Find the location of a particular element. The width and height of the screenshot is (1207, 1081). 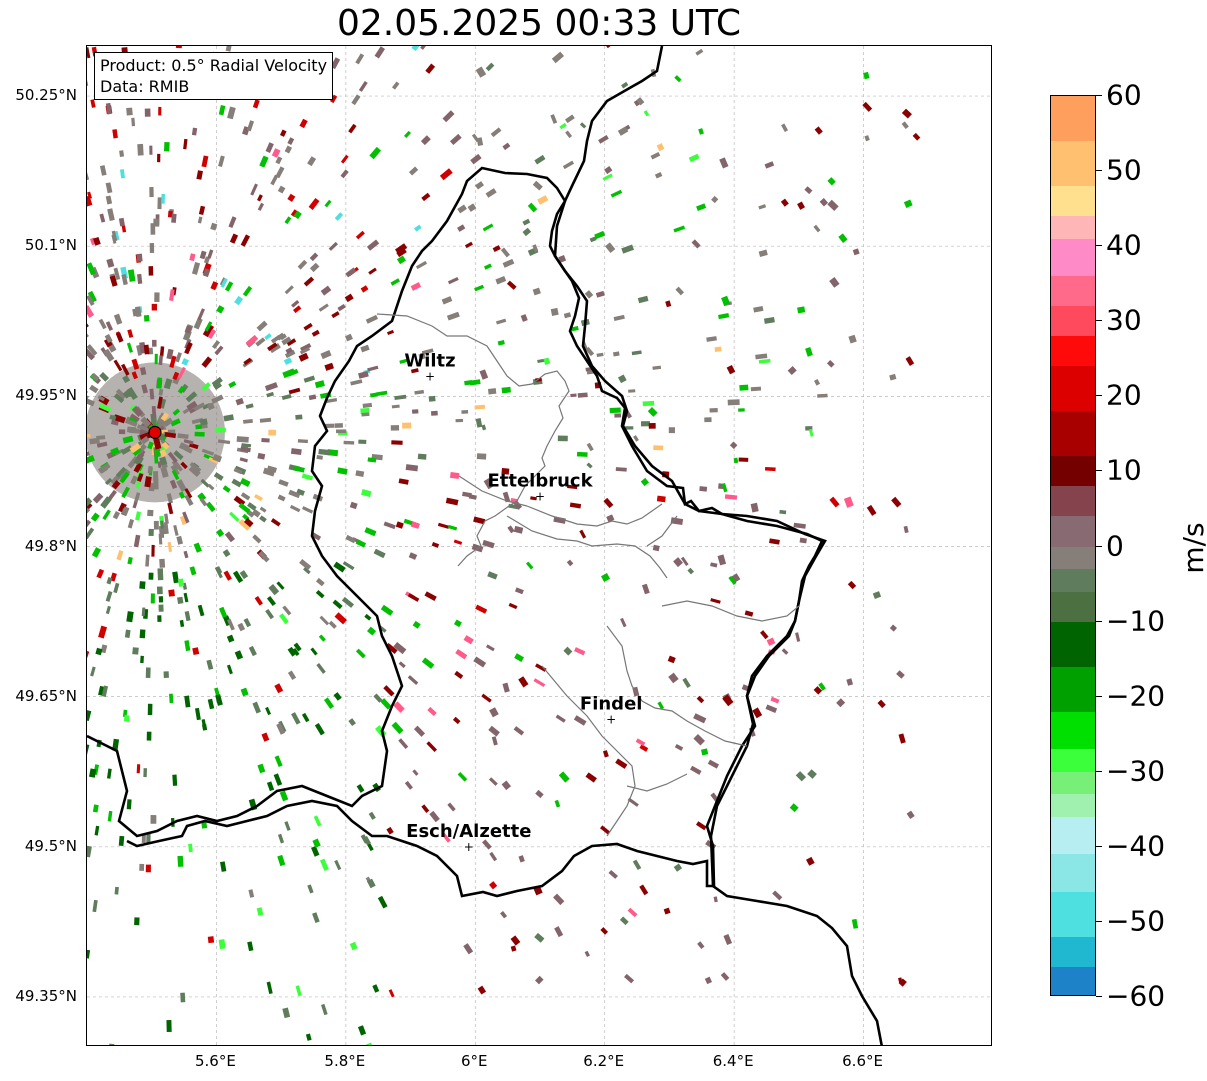

city-label: Findel is located at coordinates (611, 704).